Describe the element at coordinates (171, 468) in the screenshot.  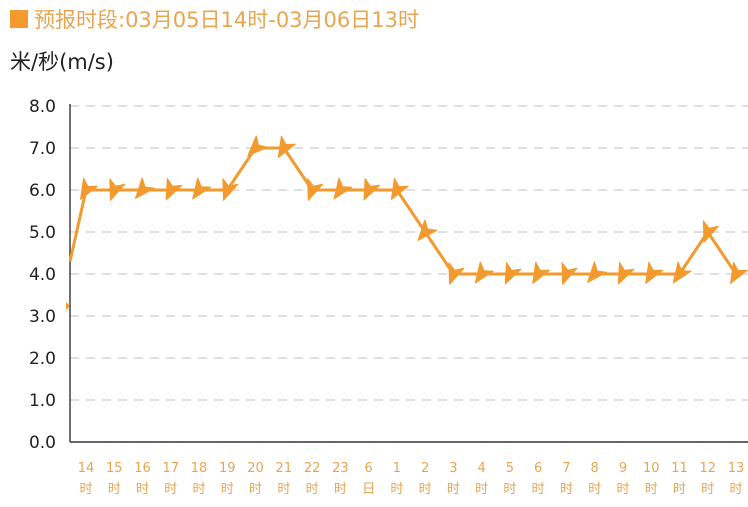
I see `x-tick-label: 17` at that location.